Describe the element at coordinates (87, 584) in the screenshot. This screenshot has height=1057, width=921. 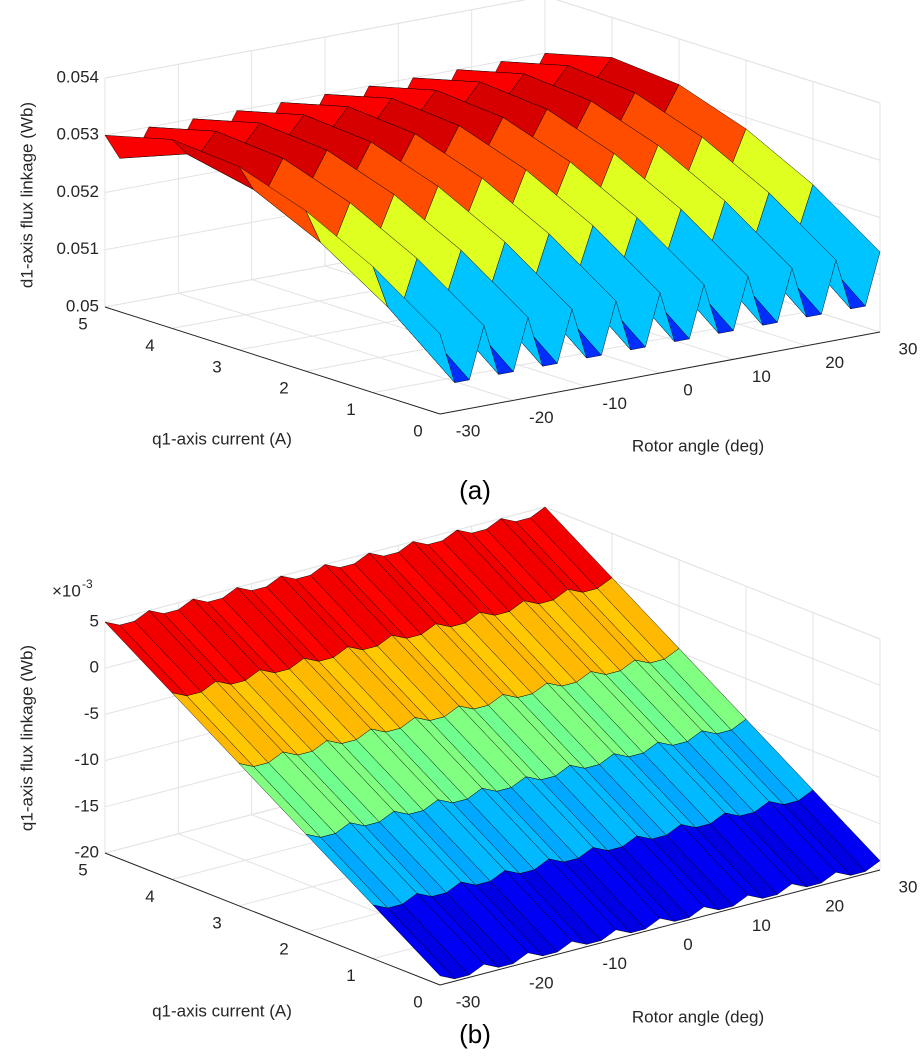
I see `z-multiplier-exponent: -3` at that location.